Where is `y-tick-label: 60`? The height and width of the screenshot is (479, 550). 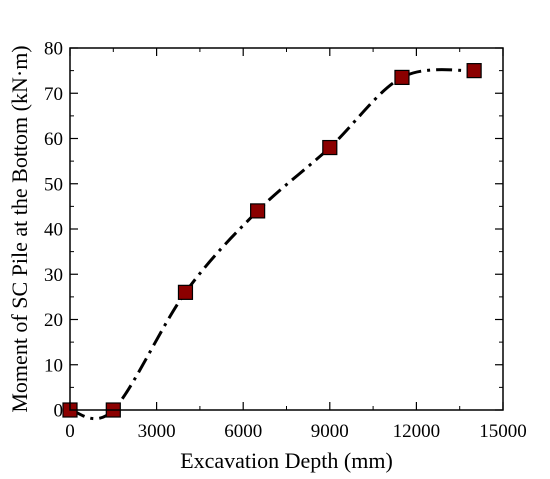 y-tick-label: 60 is located at coordinates (53, 139).